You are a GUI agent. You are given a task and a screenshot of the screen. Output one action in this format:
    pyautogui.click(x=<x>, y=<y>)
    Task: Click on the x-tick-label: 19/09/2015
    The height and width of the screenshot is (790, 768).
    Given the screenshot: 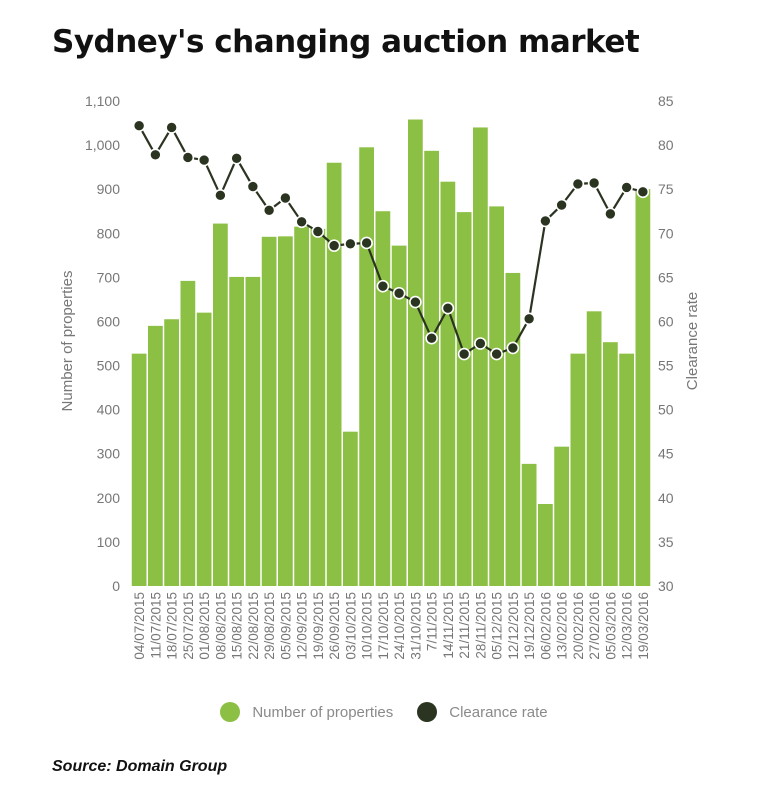 What is the action you would take?
    pyautogui.click(x=318, y=626)
    